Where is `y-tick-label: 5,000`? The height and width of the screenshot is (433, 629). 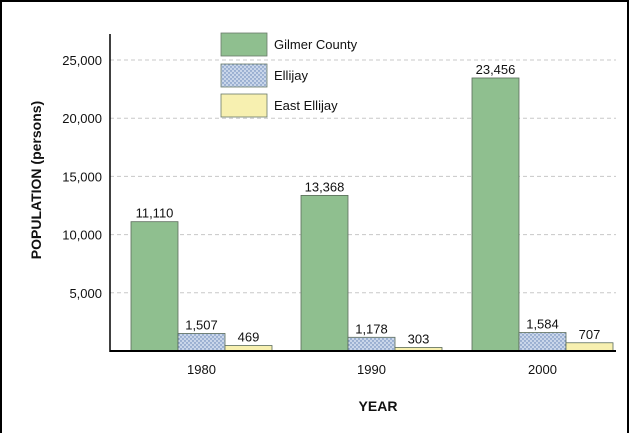
y-tick-label: 5,000 is located at coordinates (85, 293).